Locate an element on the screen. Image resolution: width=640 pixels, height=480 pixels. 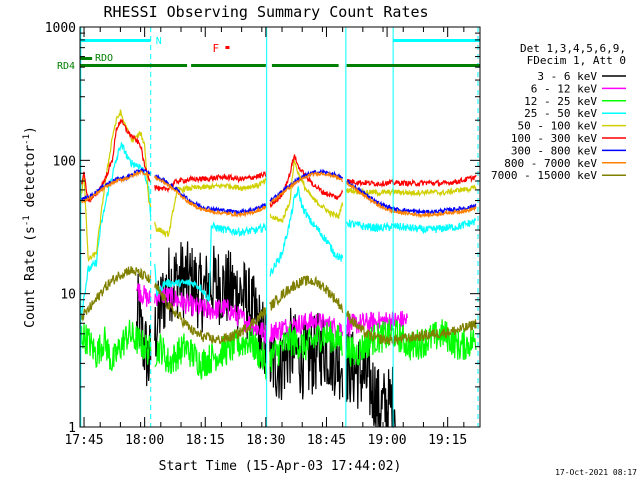
night-flag-label: N is located at coordinates (159, 41).